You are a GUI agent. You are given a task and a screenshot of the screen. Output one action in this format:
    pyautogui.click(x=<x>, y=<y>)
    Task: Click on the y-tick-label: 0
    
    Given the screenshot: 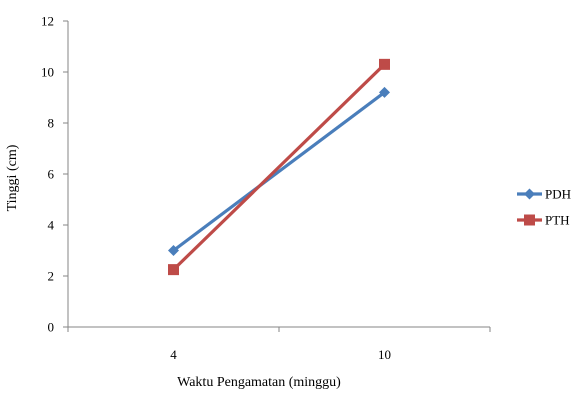 What is the action you would take?
    pyautogui.click(x=51, y=327)
    